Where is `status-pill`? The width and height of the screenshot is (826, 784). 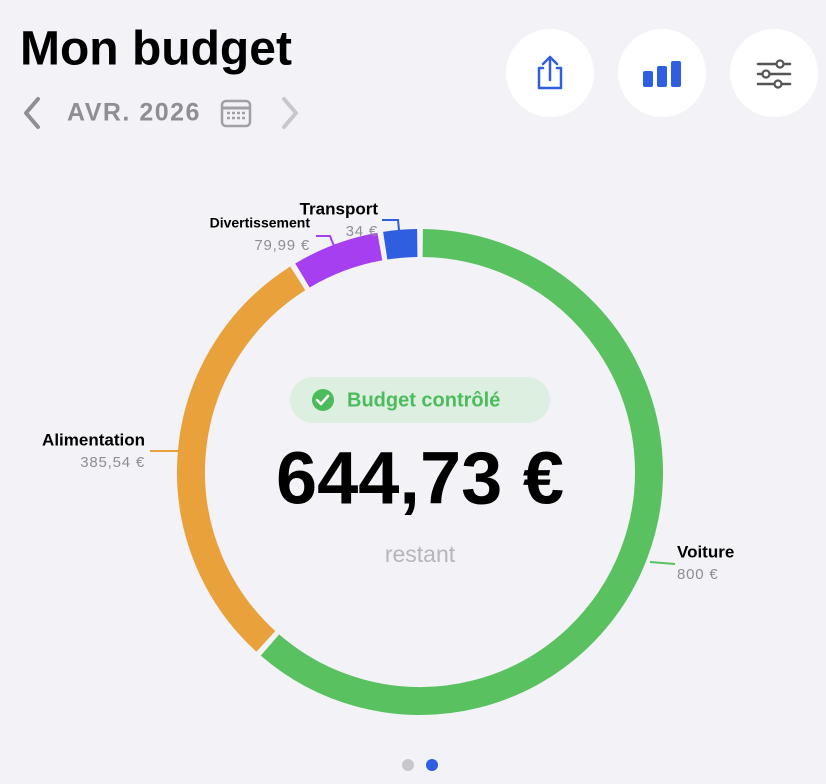
status-pill is located at coordinates (420, 400).